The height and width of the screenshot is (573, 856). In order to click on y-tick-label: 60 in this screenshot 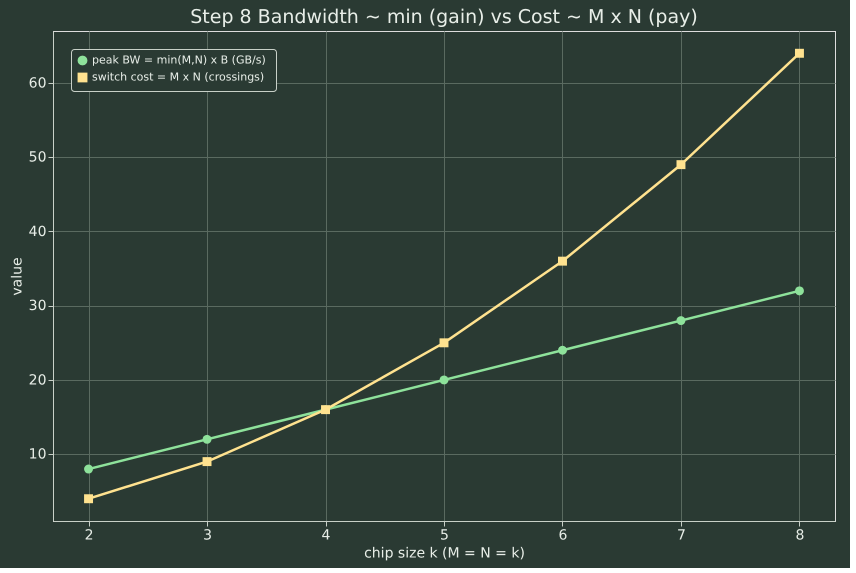, I will do `click(37, 83)`.